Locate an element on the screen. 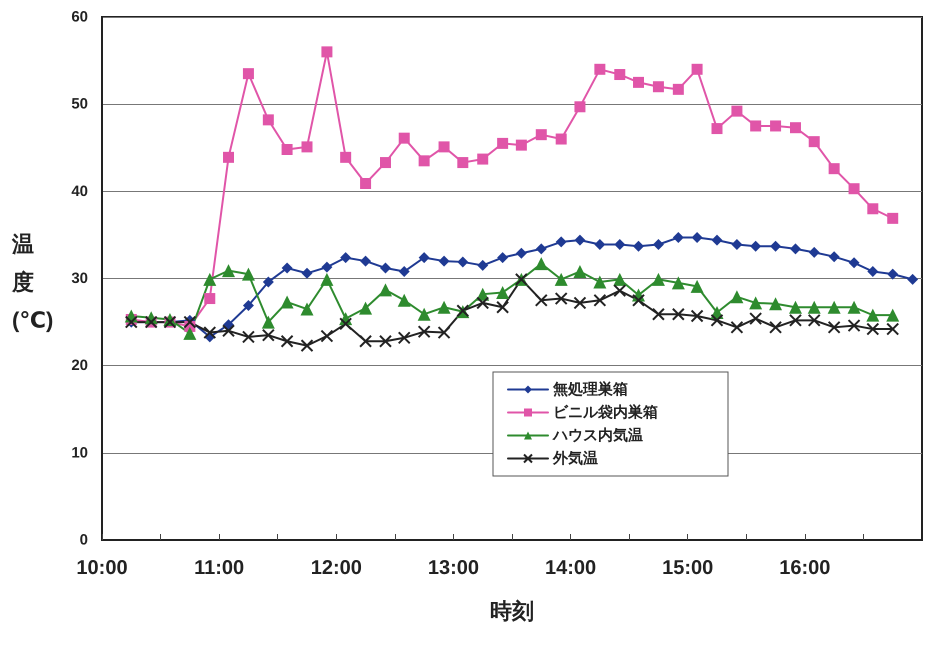 The image size is (927, 646). legend-label: ハウス内気温 is located at coordinates (597, 435).